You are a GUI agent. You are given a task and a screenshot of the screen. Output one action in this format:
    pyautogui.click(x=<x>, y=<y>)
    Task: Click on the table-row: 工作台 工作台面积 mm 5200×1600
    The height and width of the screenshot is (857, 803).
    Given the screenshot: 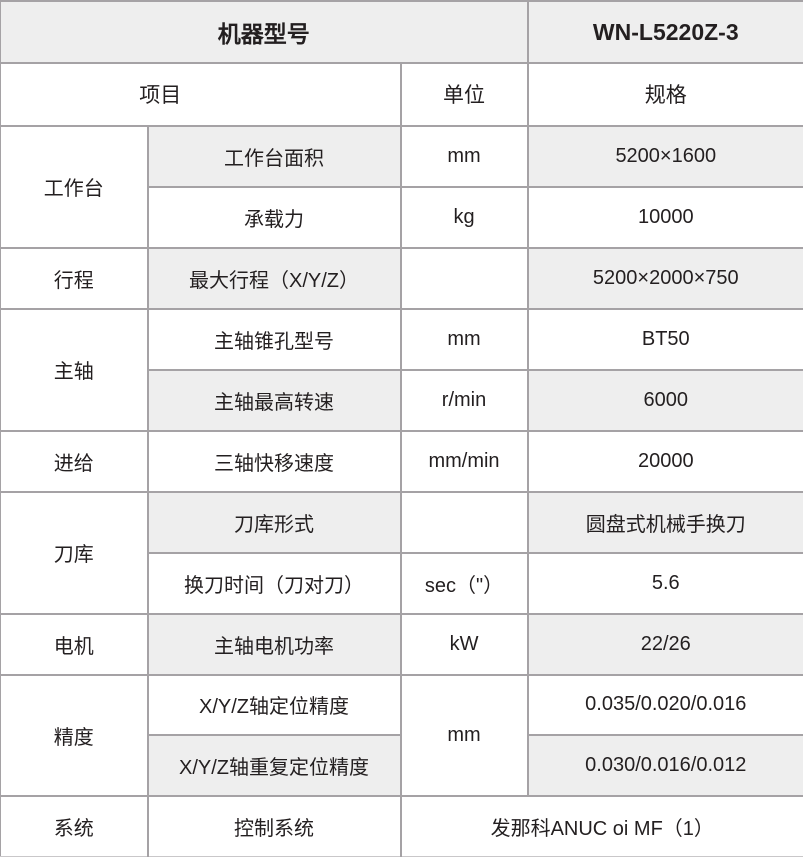 What is the action you would take?
    pyautogui.click(x=401, y=186)
    